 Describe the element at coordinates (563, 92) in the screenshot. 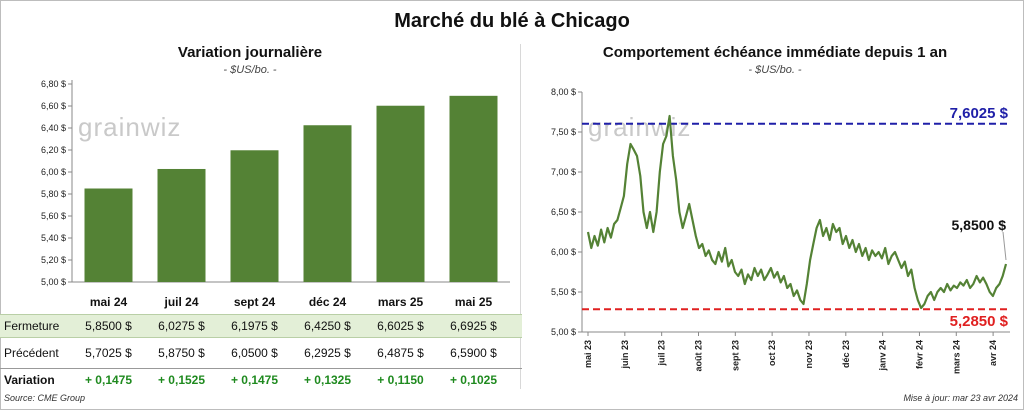

I see `line-y-tick-label: 8,00 $` at that location.